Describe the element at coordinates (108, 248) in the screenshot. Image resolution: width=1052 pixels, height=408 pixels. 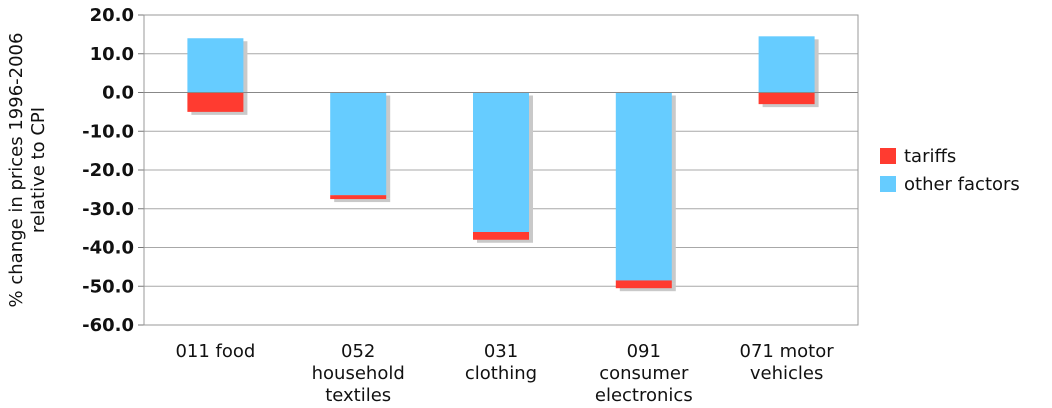
I see `y-tick-label: -40.0` at that location.